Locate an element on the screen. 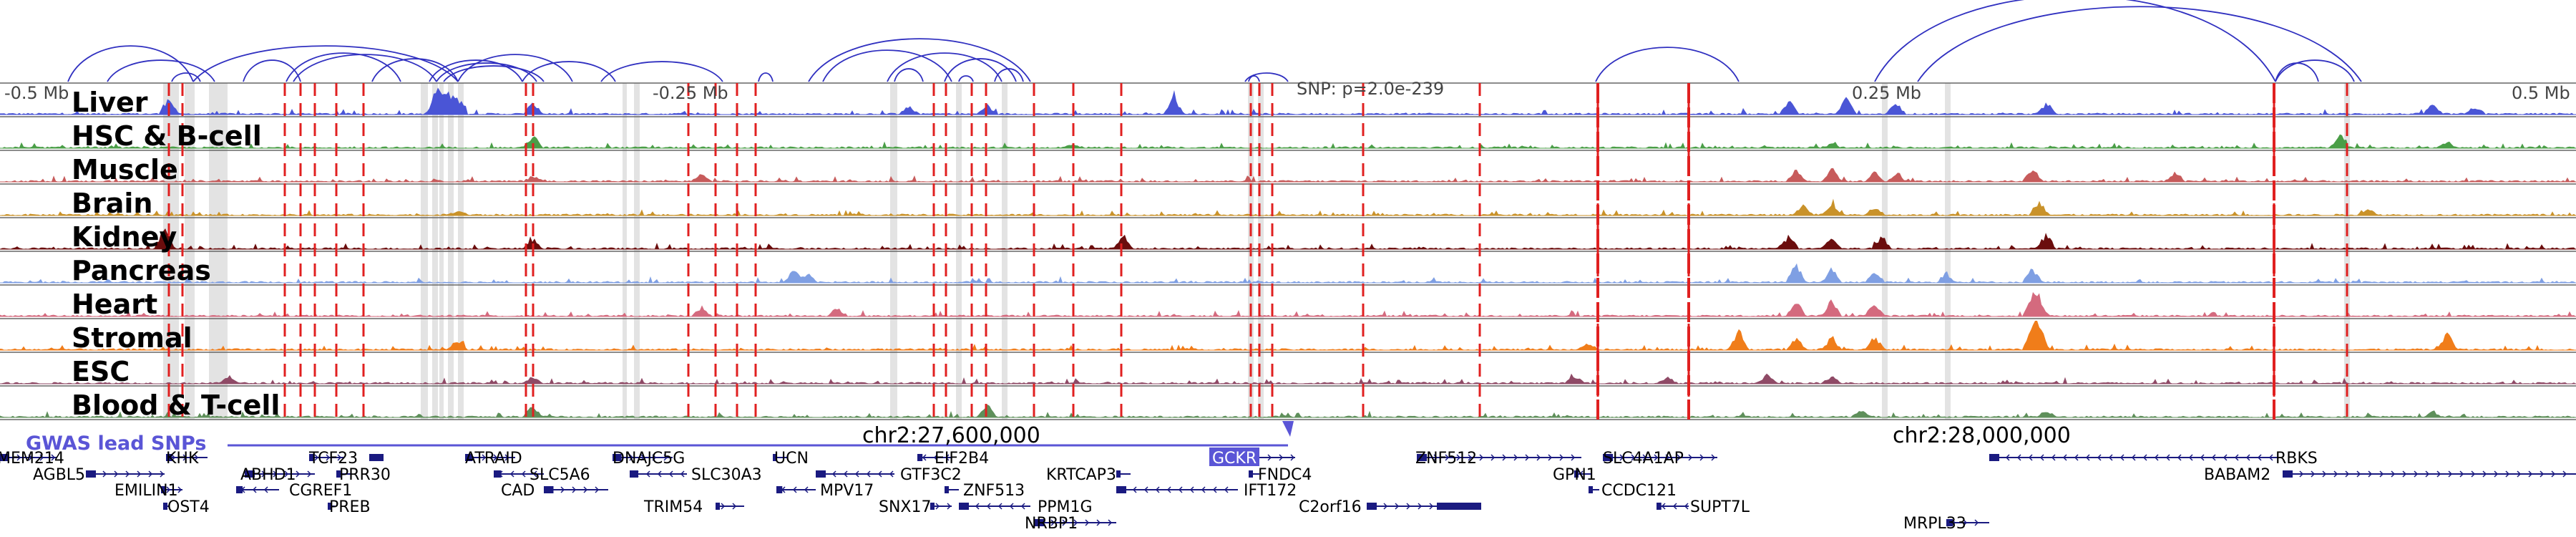 This screenshot has width=2576, height=537. gene-ift172: IFT172 is located at coordinates (1206, 491).